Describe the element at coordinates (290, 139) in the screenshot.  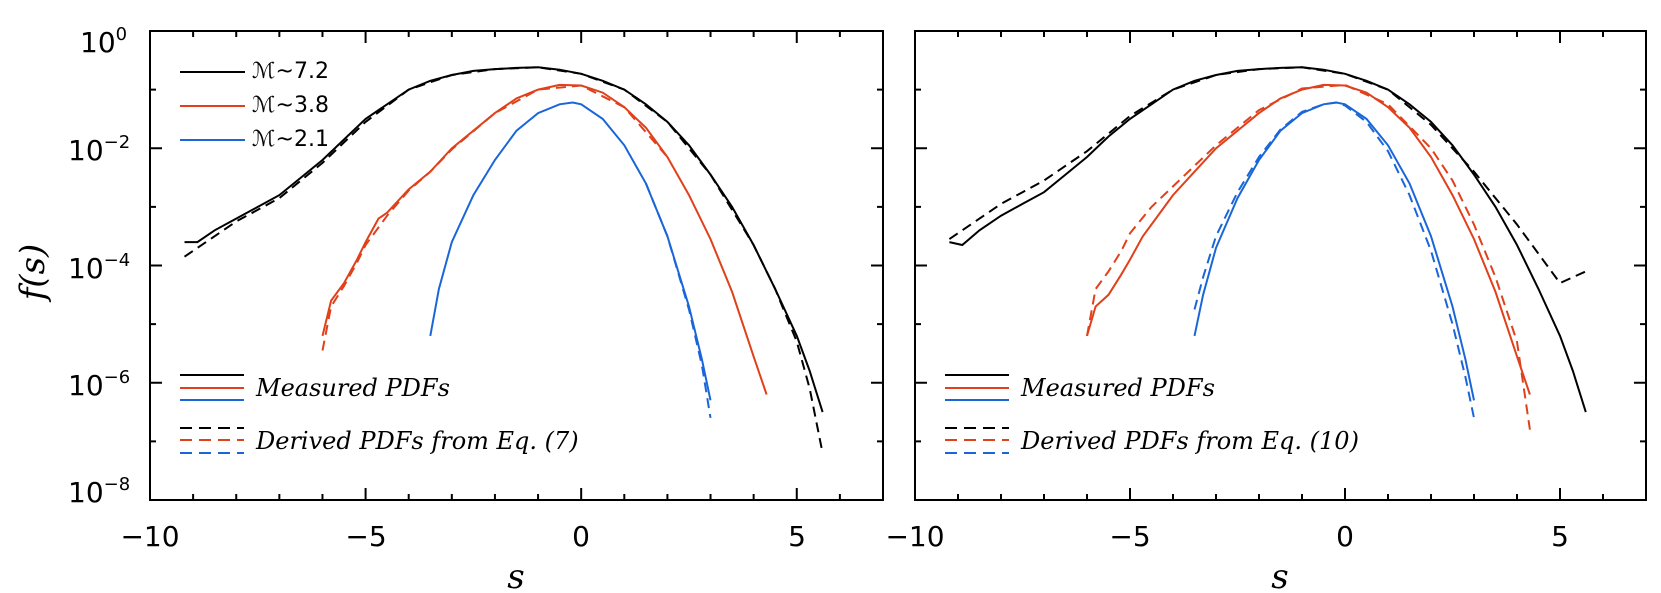
I see `mach-legend-label-2: ℳ~2.1` at that location.